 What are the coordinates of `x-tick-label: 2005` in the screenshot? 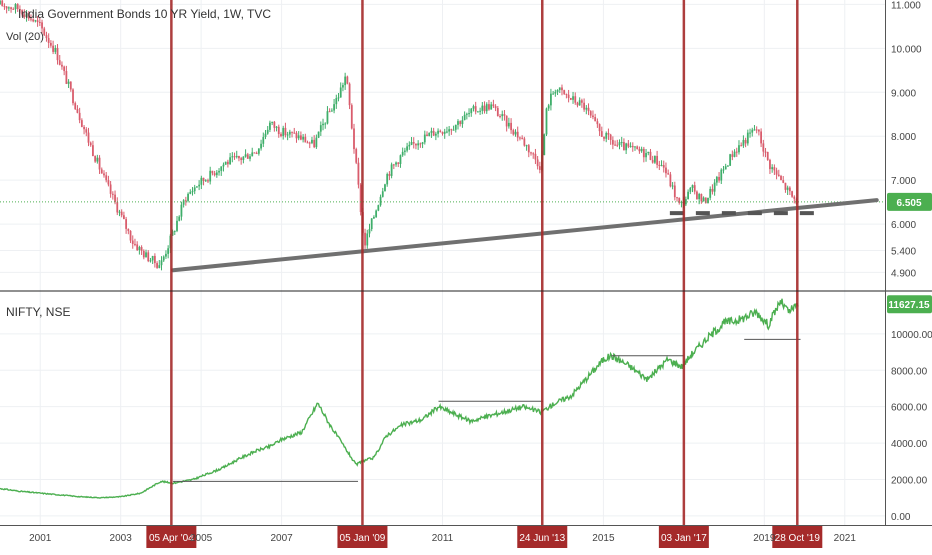 It's located at (201, 538).